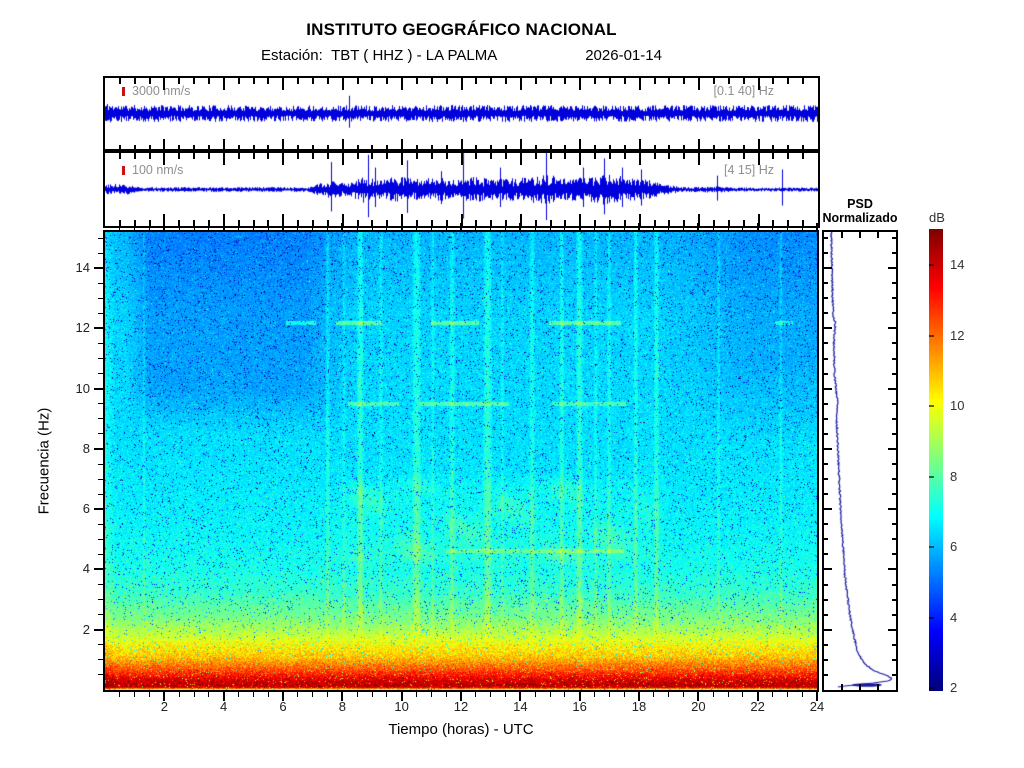 The image size is (1024, 768). What do you see at coordinates (461, 189) in the screenshot?
I see `seismogram-filtered-waveform` at bounding box center [461, 189].